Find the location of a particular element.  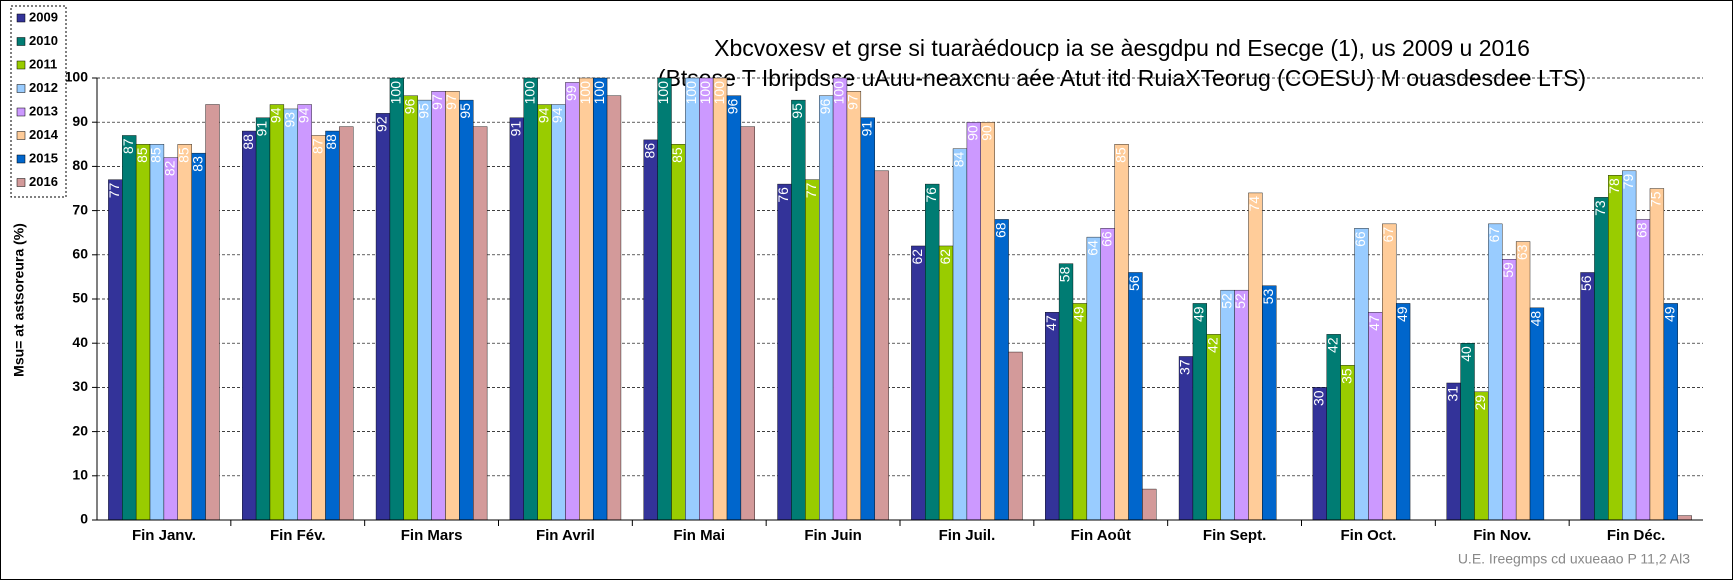

data-label: 76 is located at coordinates (931, 195).